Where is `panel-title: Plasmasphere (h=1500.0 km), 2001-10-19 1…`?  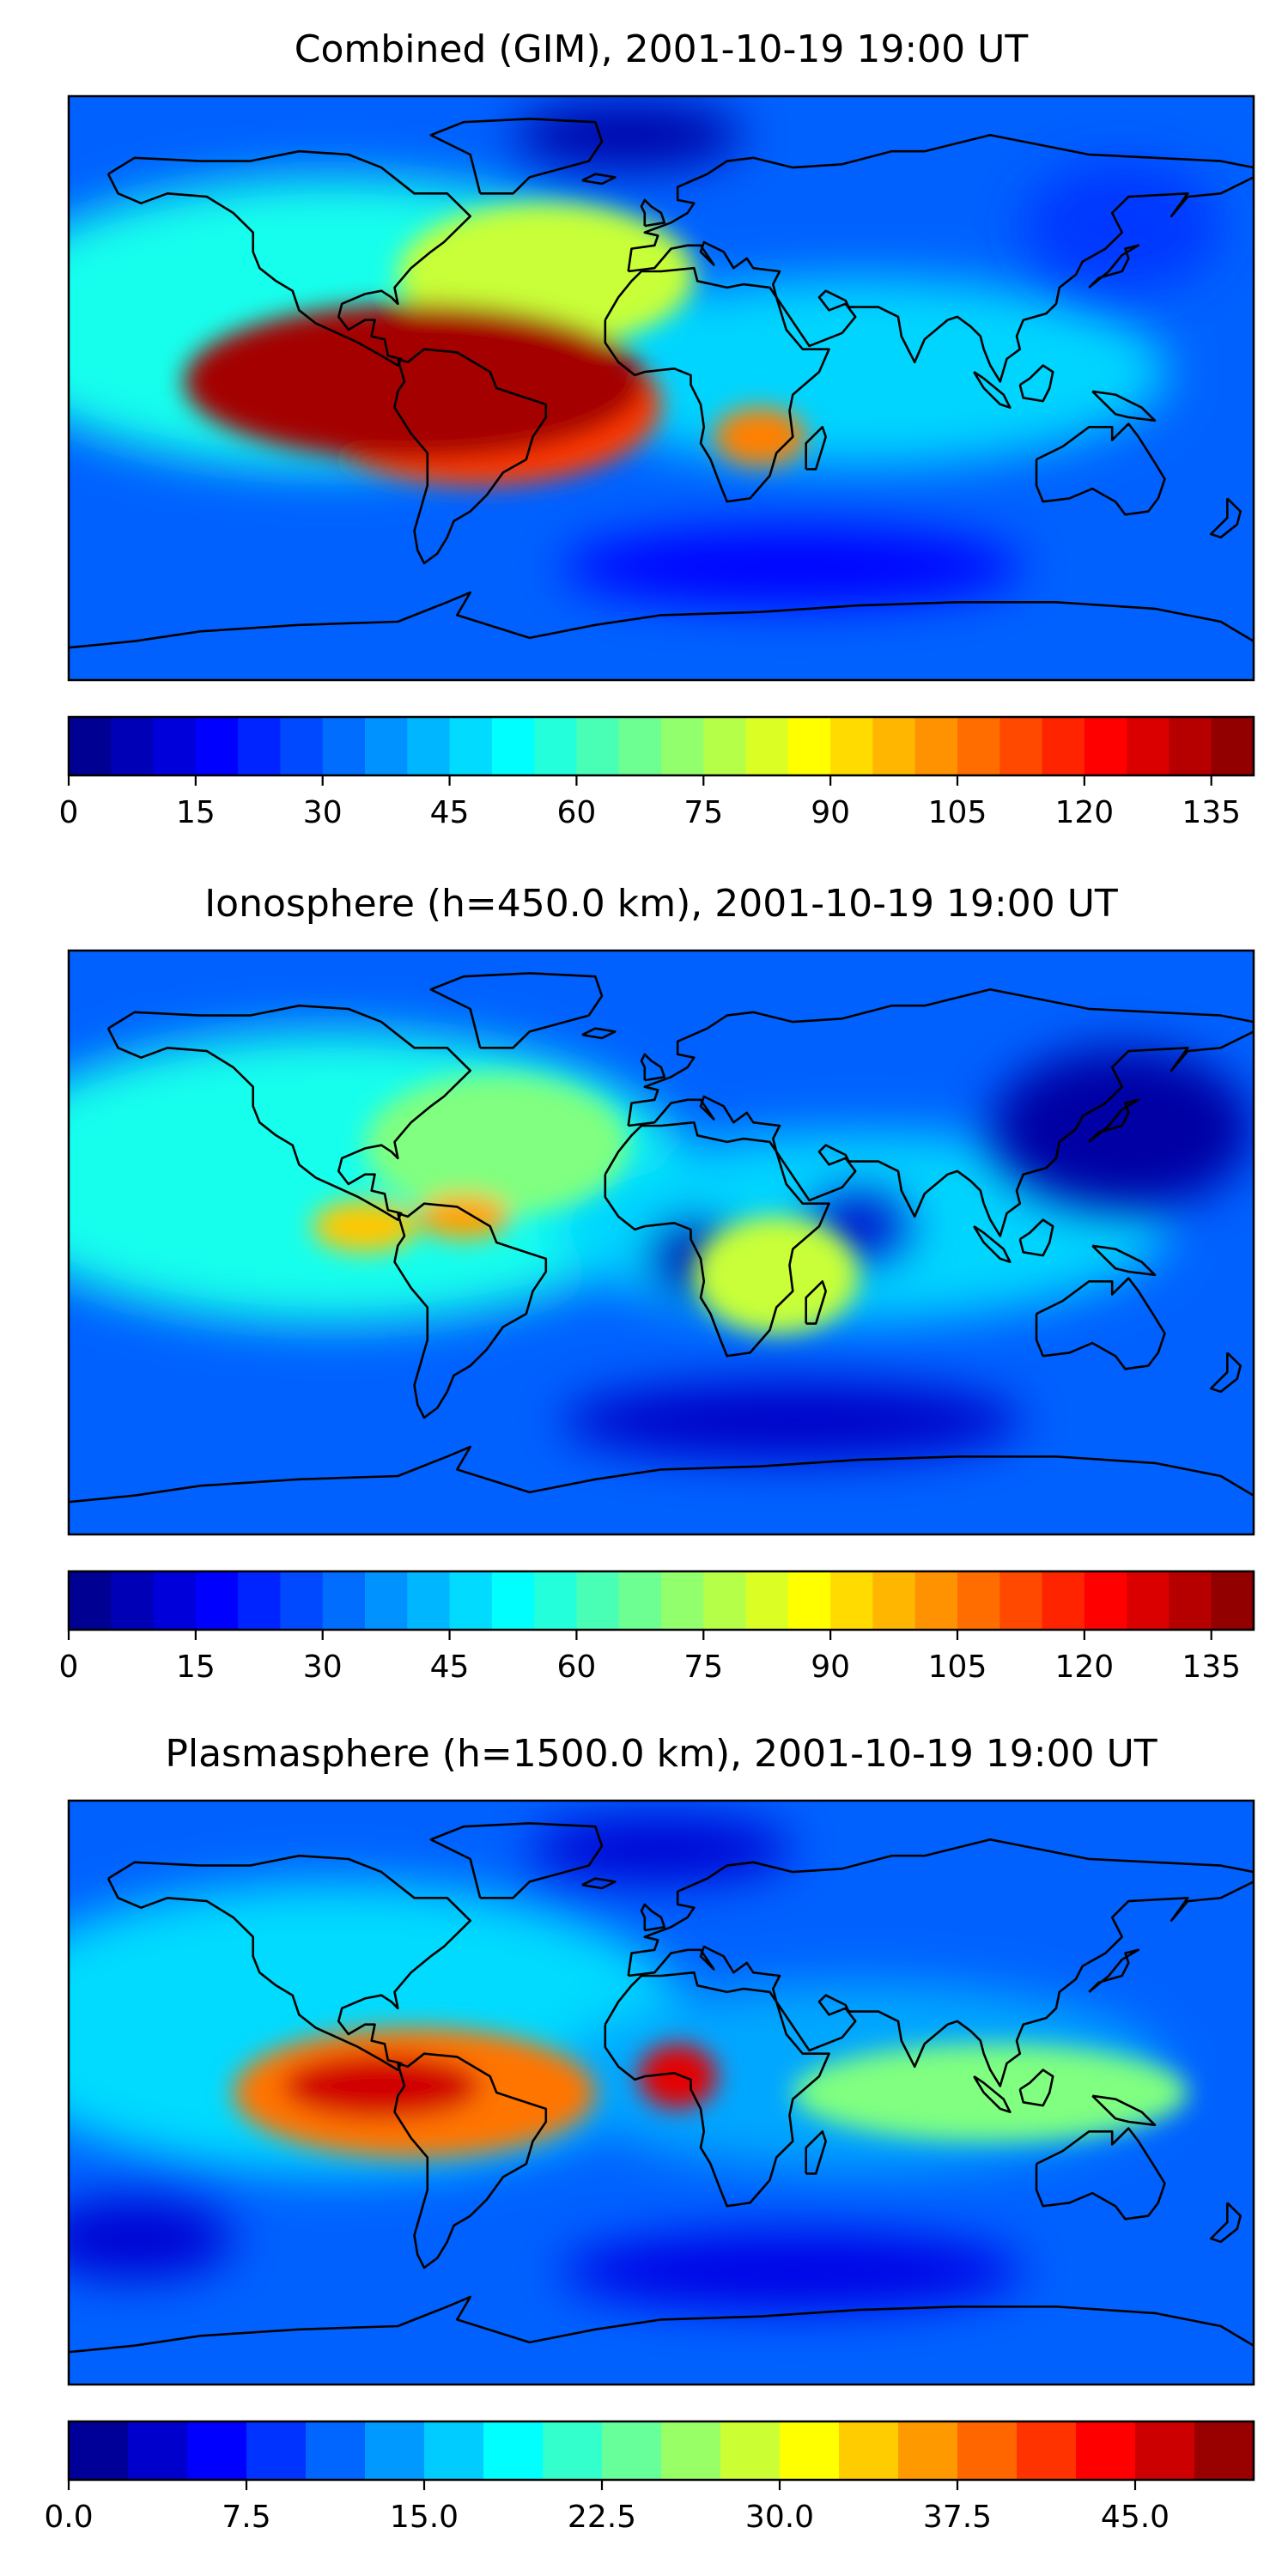 panel-title: Plasmasphere (h=1500.0 km), 2001-10-19 1… is located at coordinates (661, 1754).